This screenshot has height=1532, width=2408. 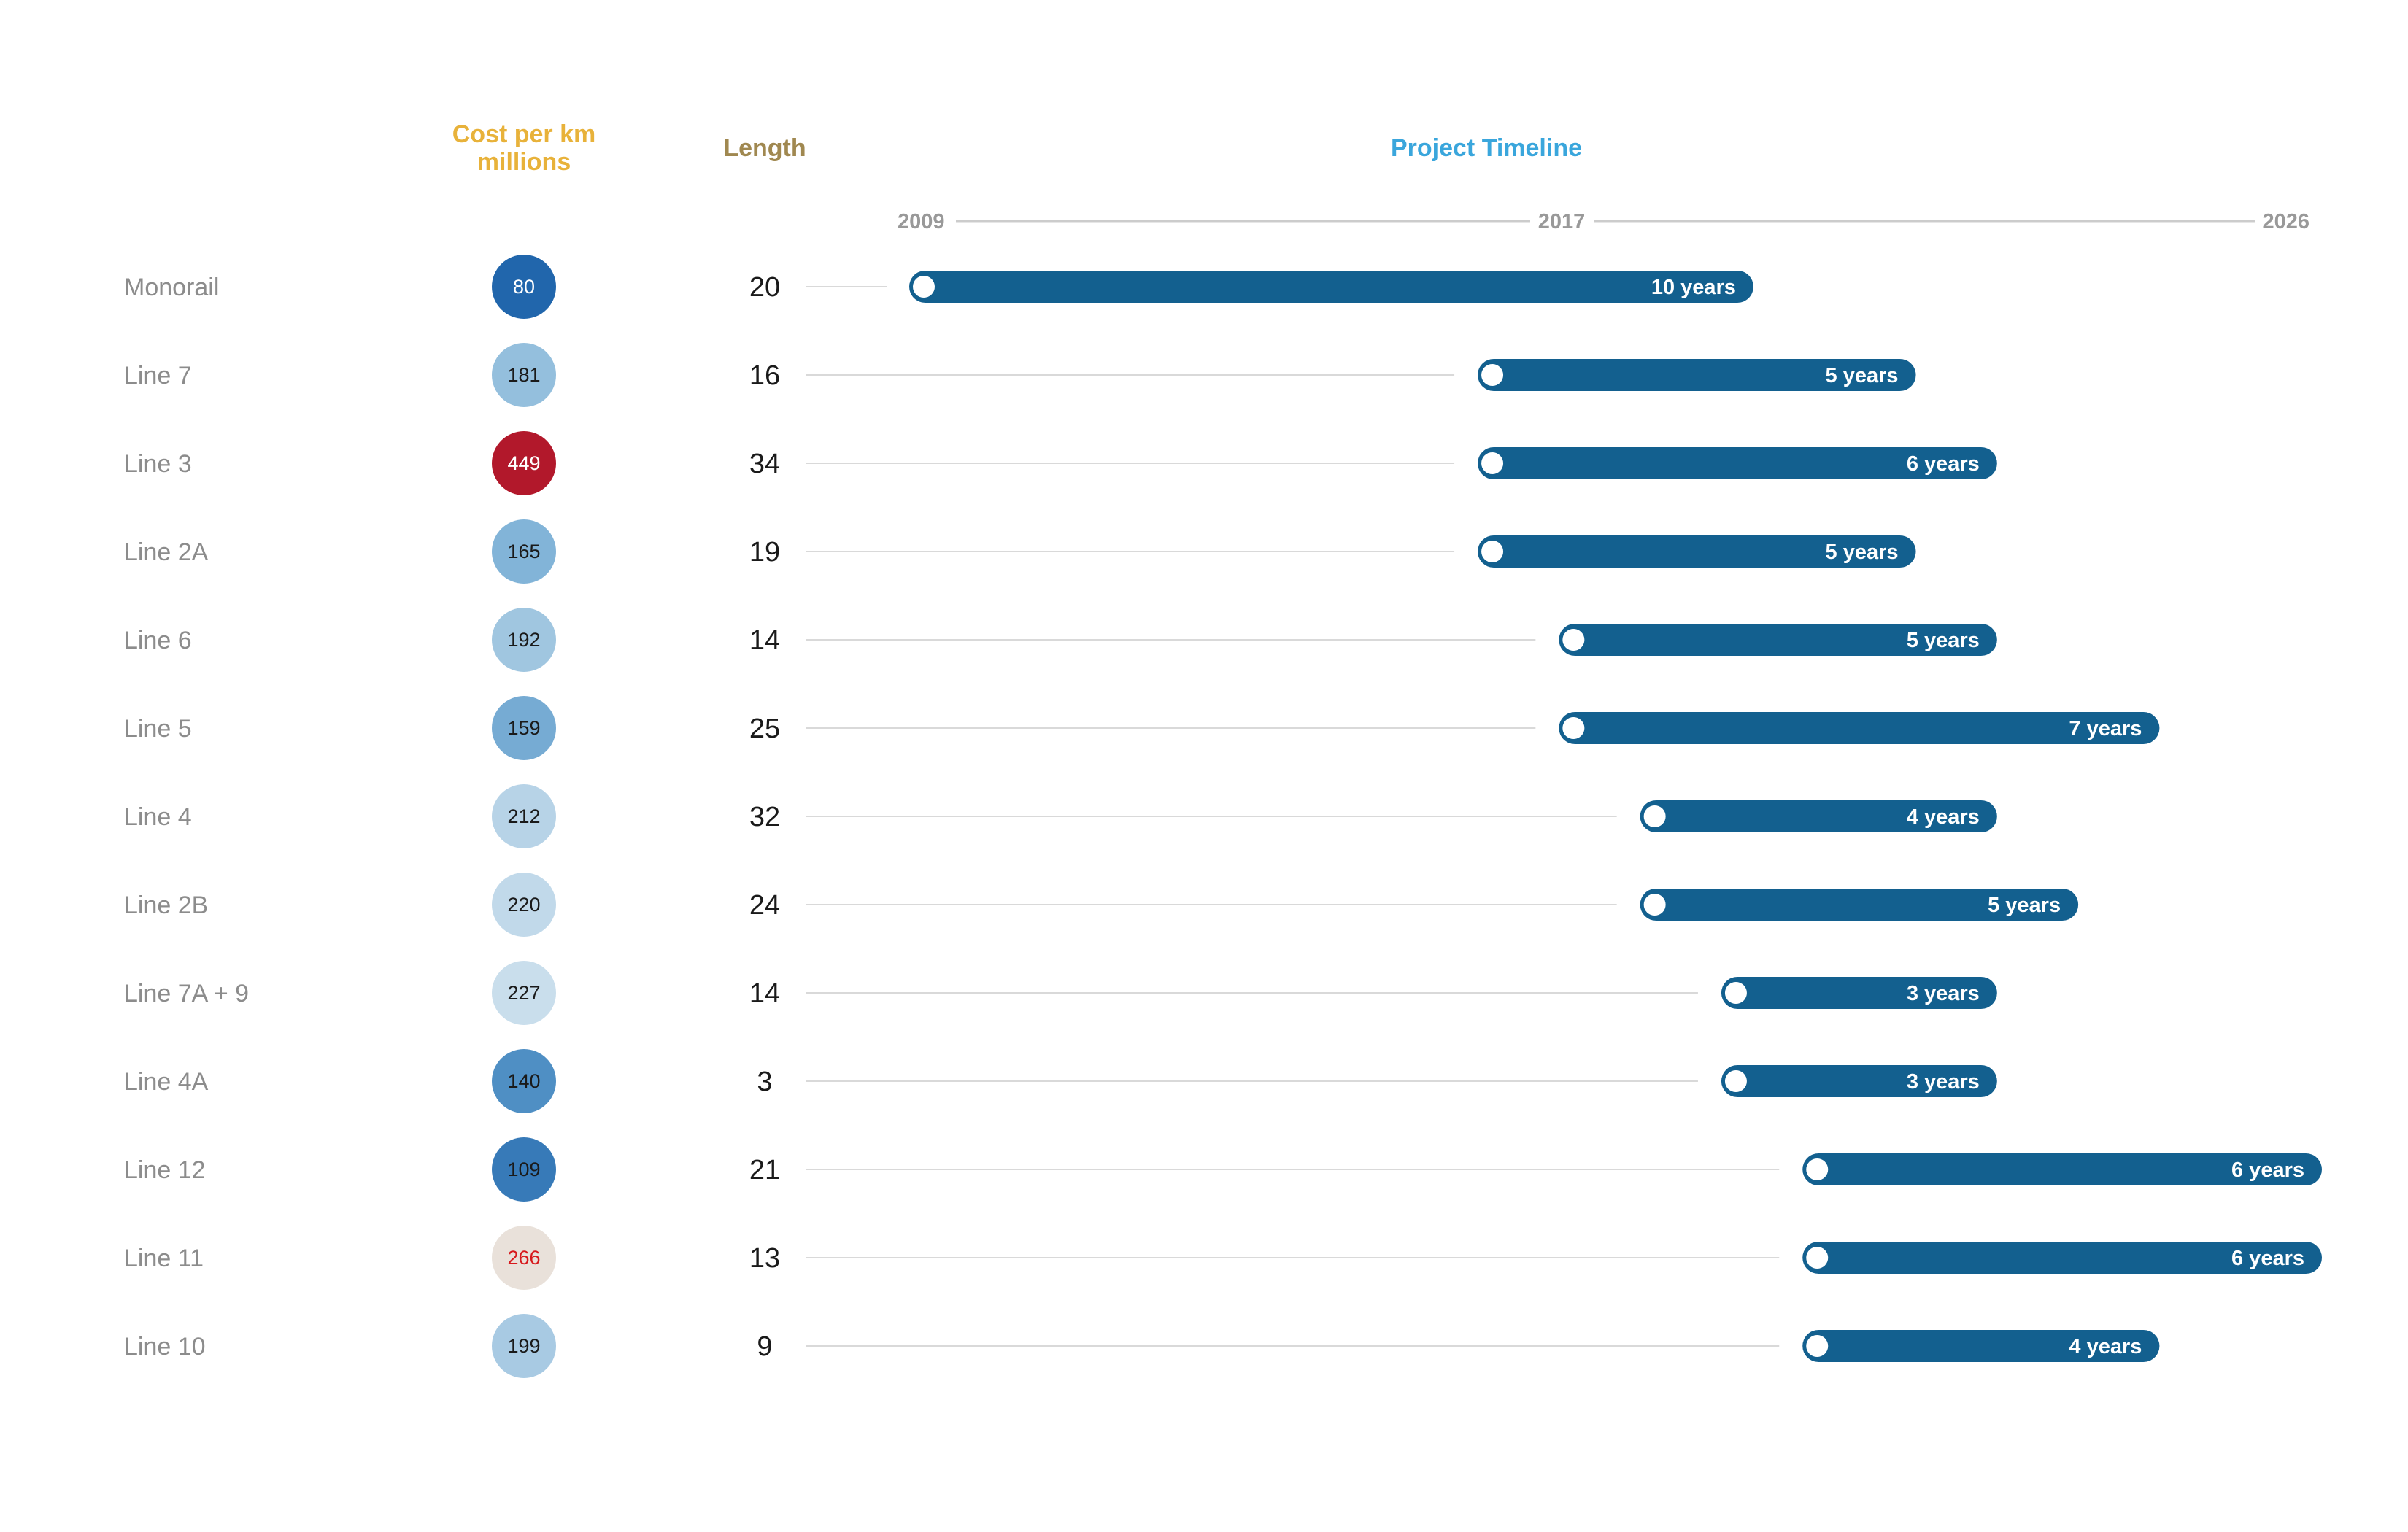 I want to click on timeline-tick-label: 2009, so click(x=921, y=222).